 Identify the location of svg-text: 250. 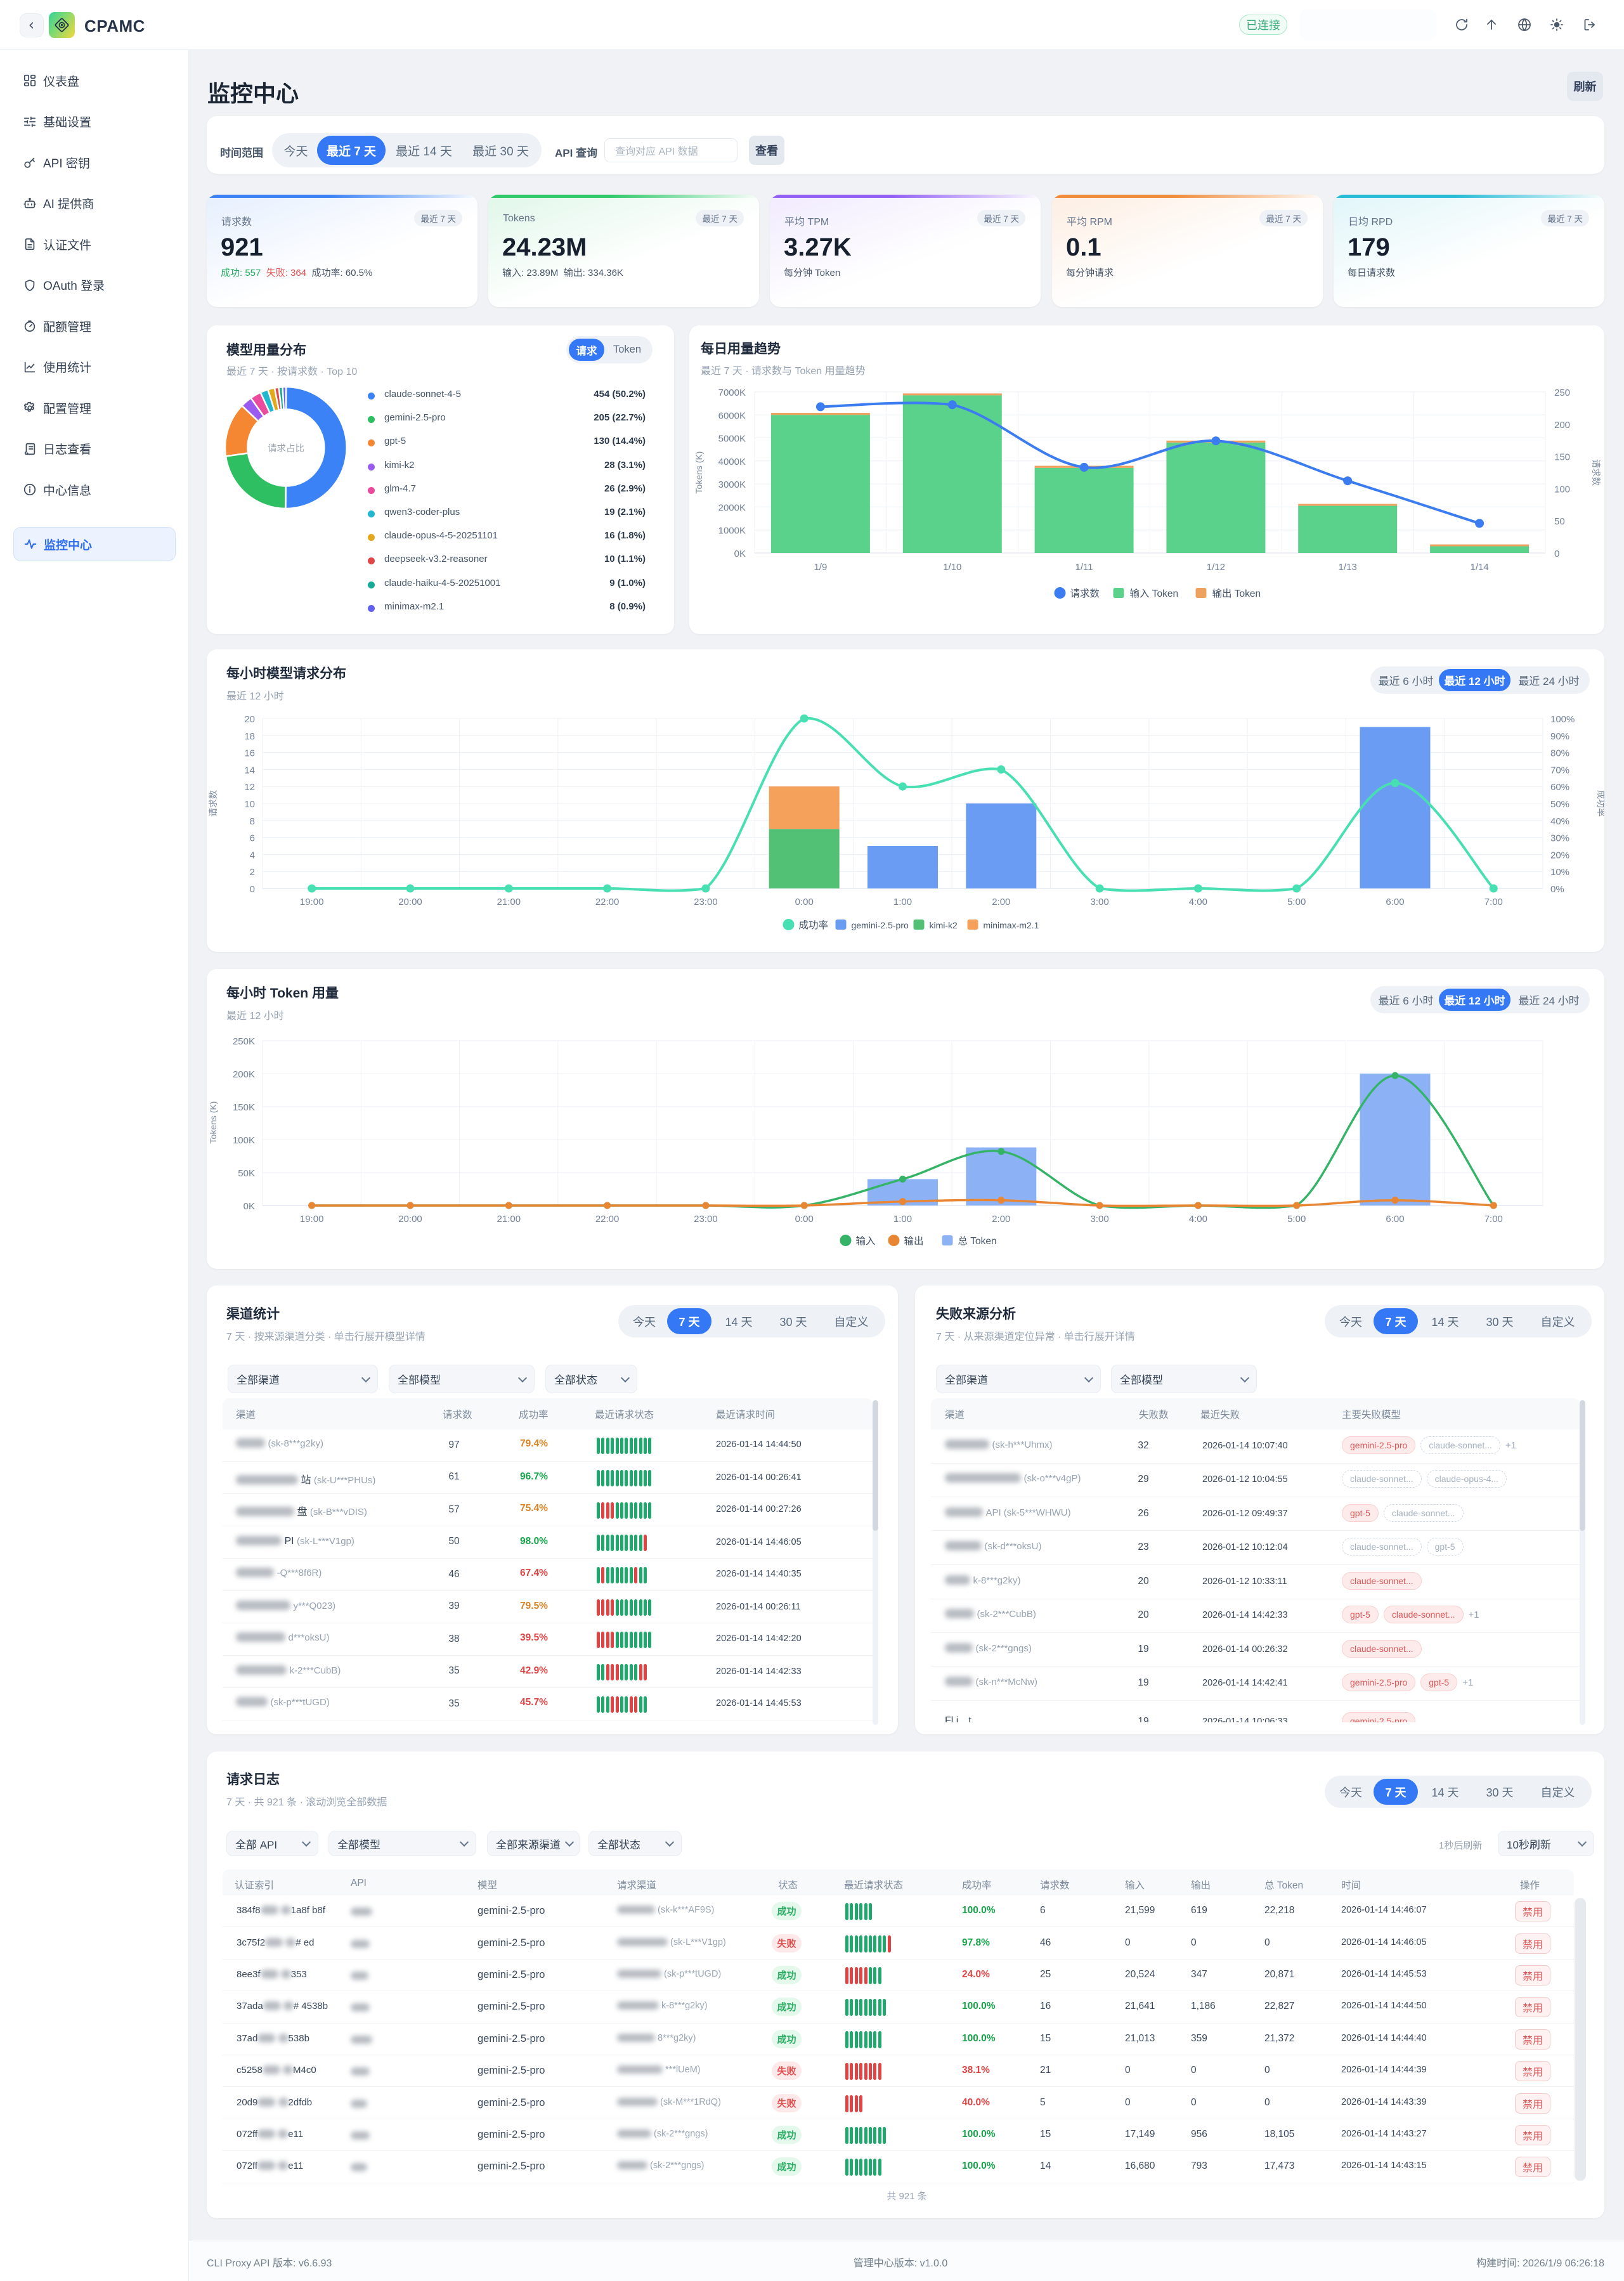
(1562, 392).